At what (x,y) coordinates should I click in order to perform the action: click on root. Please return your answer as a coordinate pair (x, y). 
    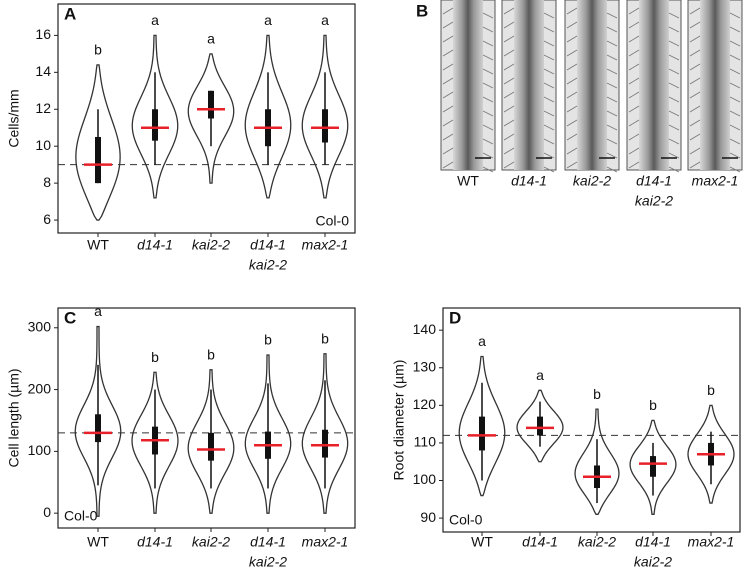
    Looking at the image, I should click on (654, 85).